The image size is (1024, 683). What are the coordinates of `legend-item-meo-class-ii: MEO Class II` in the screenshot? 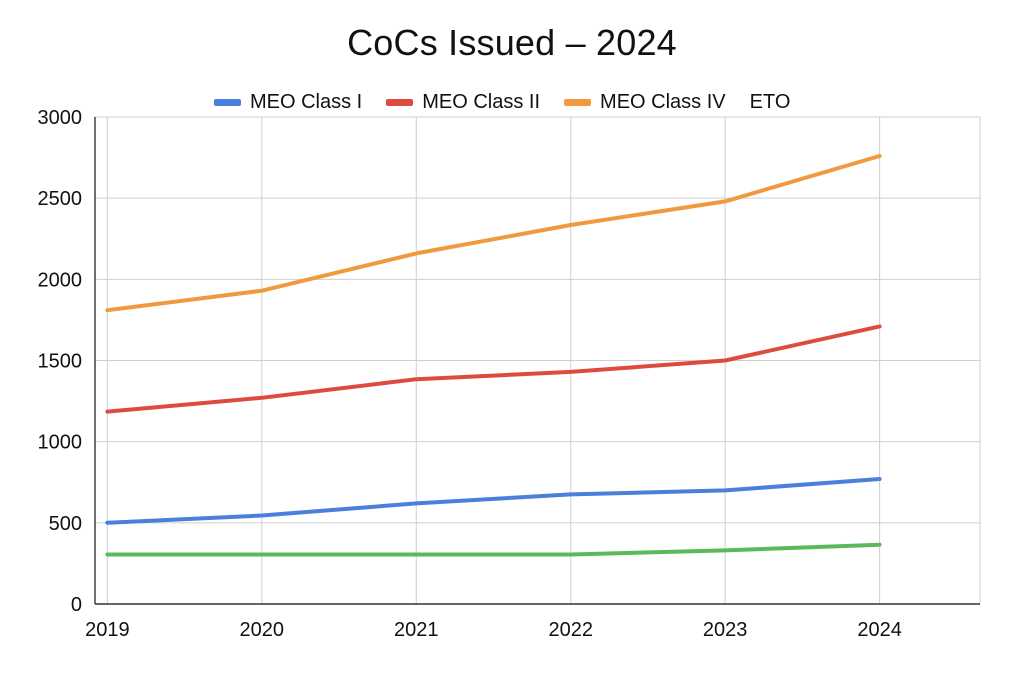 It's located at (463, 102).